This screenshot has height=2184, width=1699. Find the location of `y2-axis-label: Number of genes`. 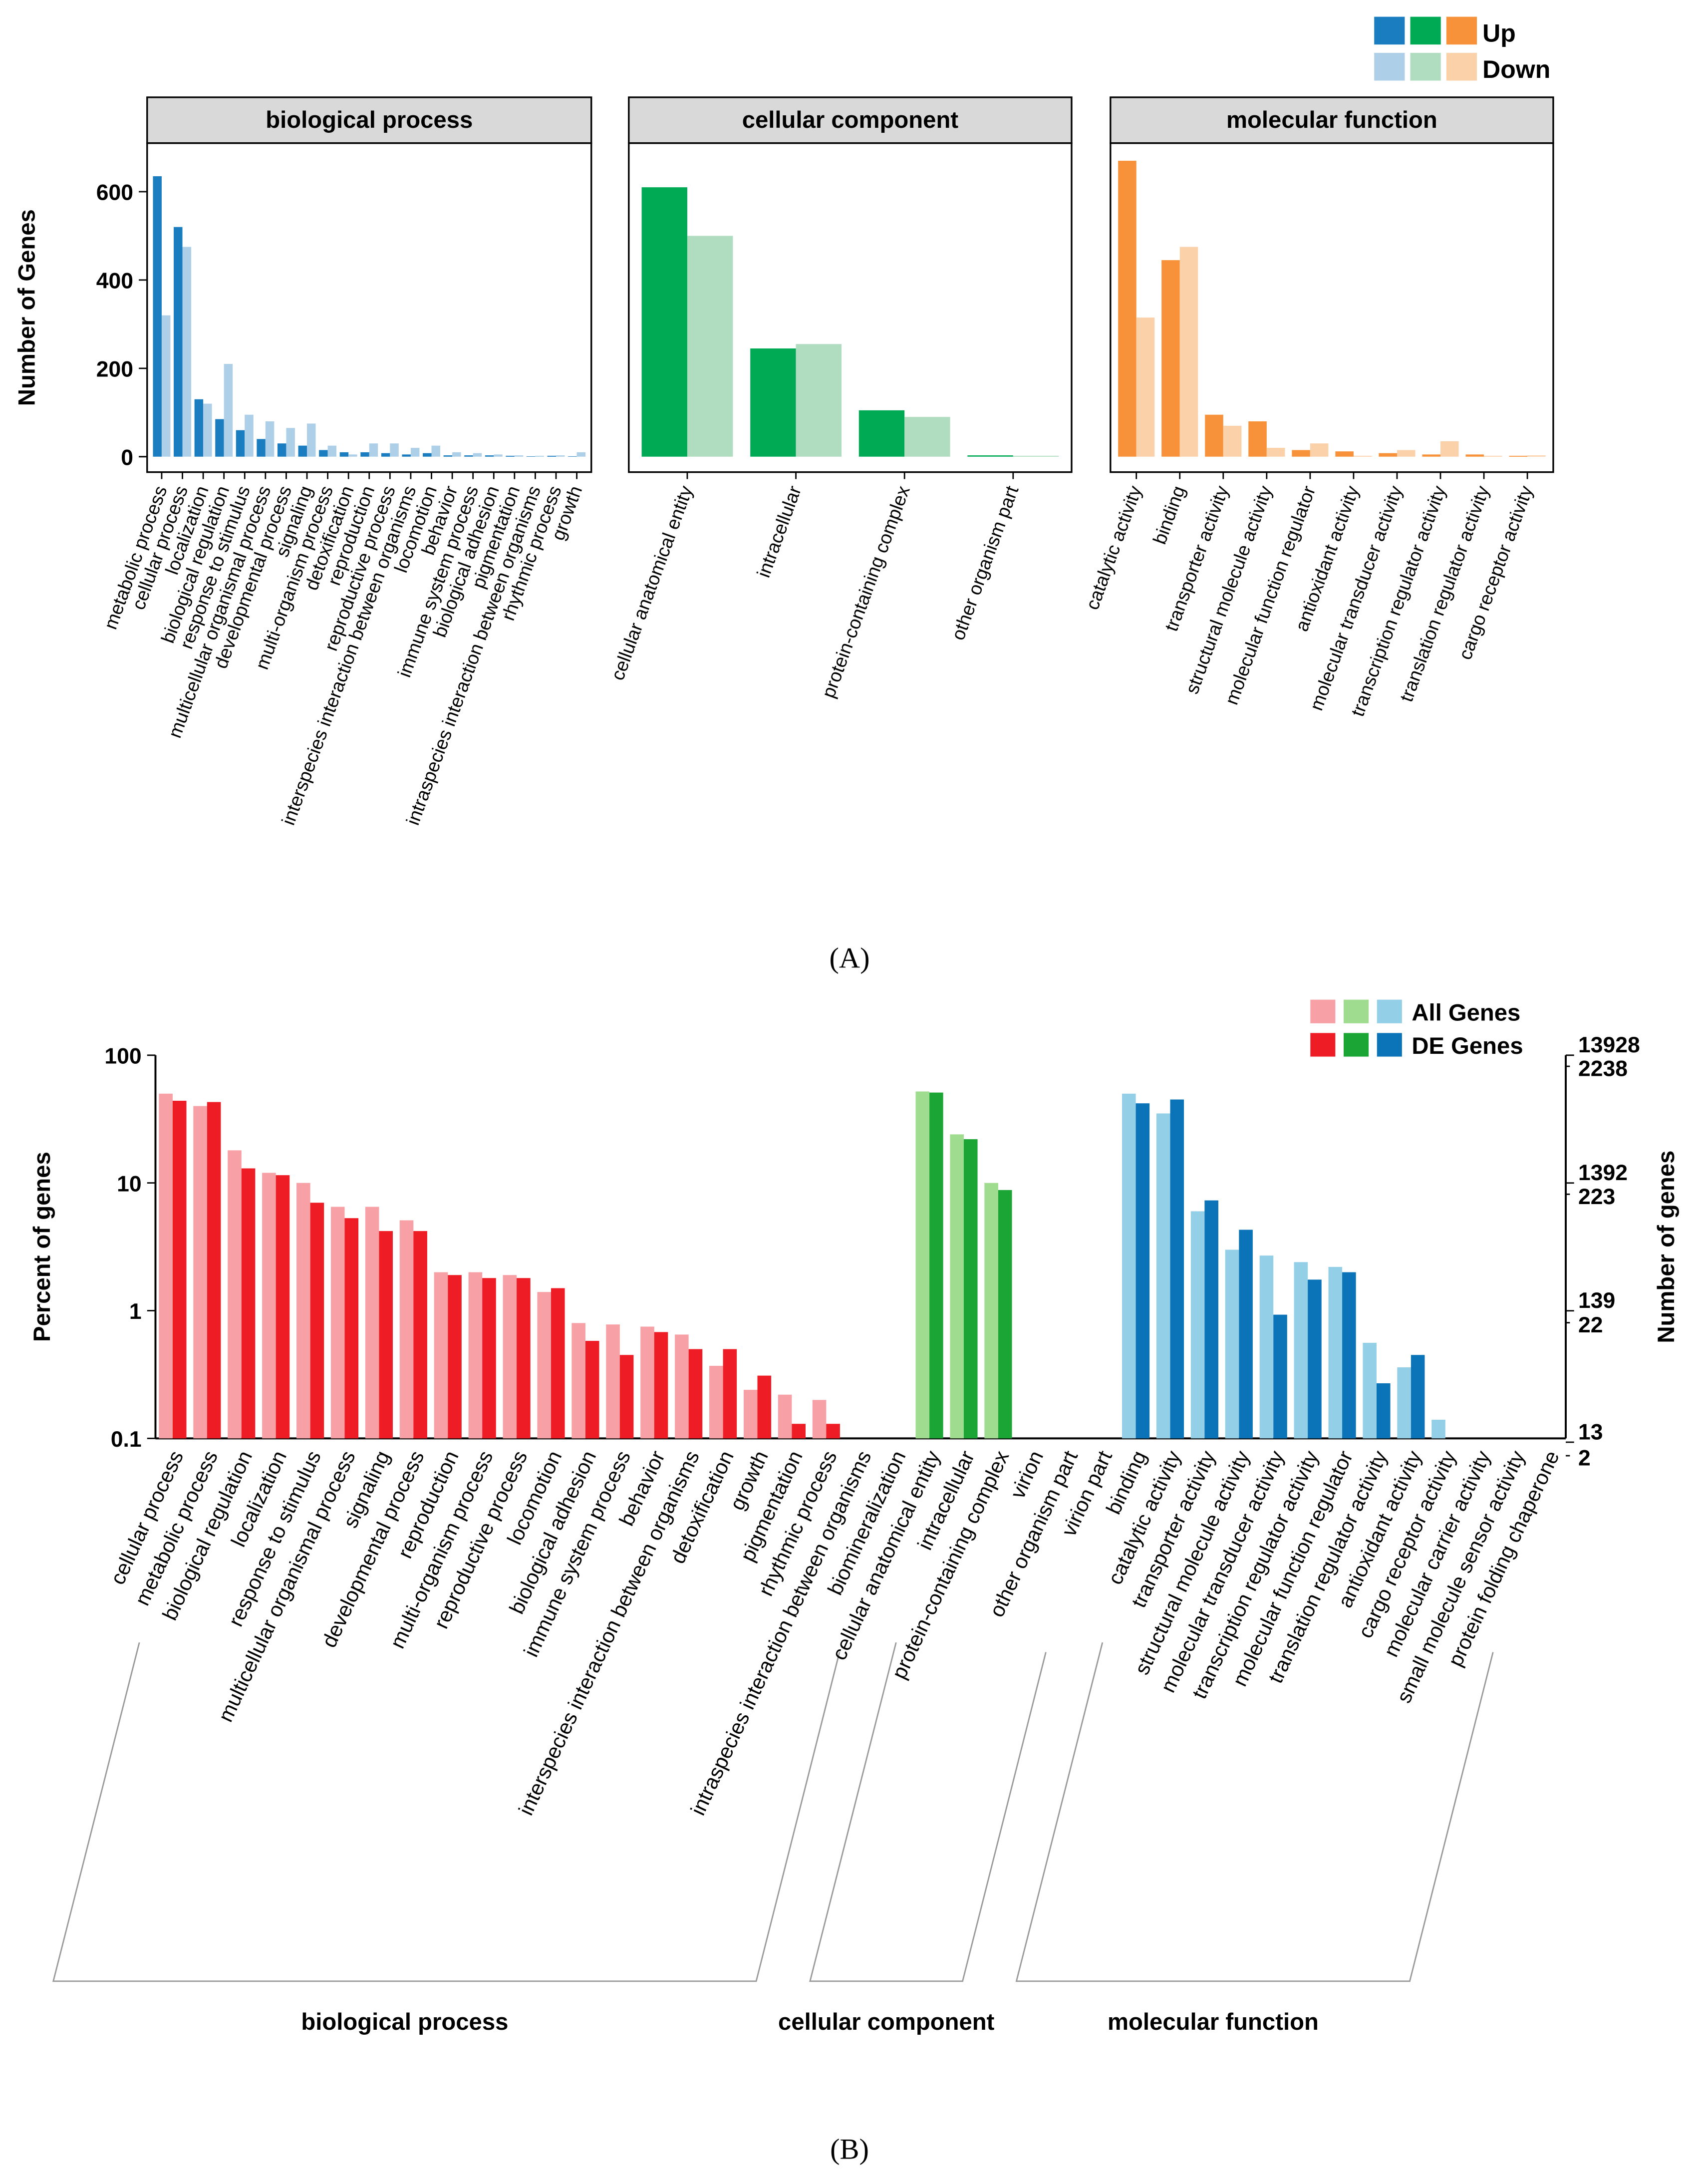

y2-axis-label: Number of genes is located at coordinates (1666, 1247).